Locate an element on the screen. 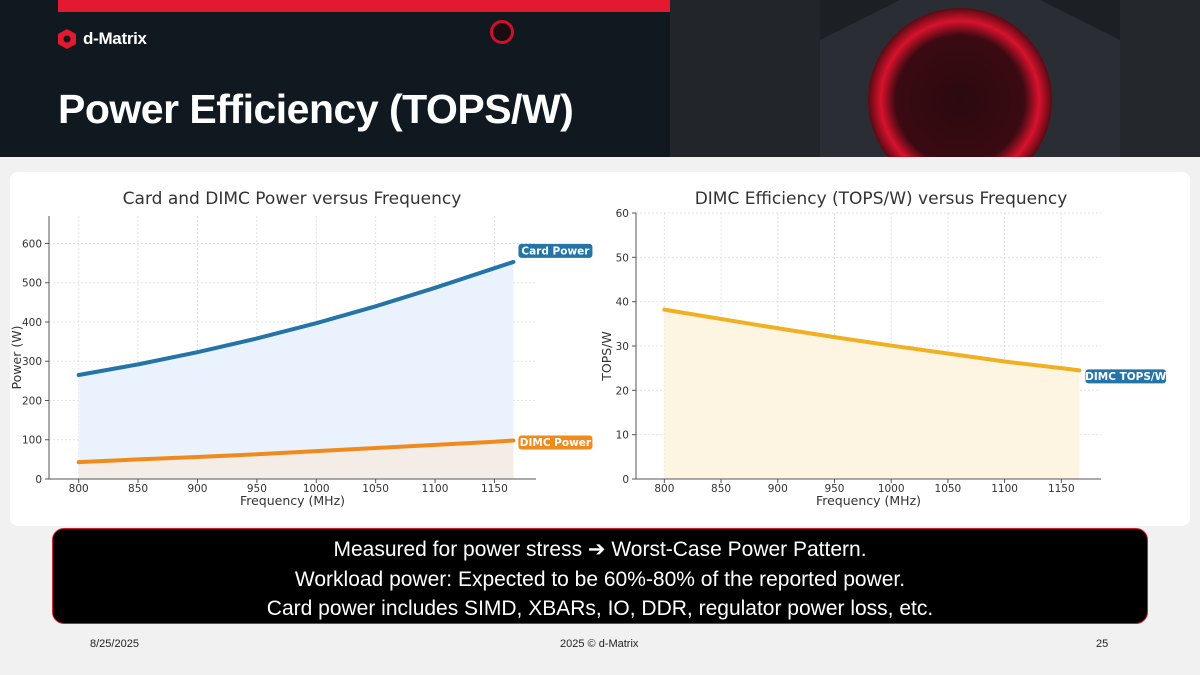 The image size is (1200, 675). brand-logo: d-Matrix is located at coordinates (102, 39).